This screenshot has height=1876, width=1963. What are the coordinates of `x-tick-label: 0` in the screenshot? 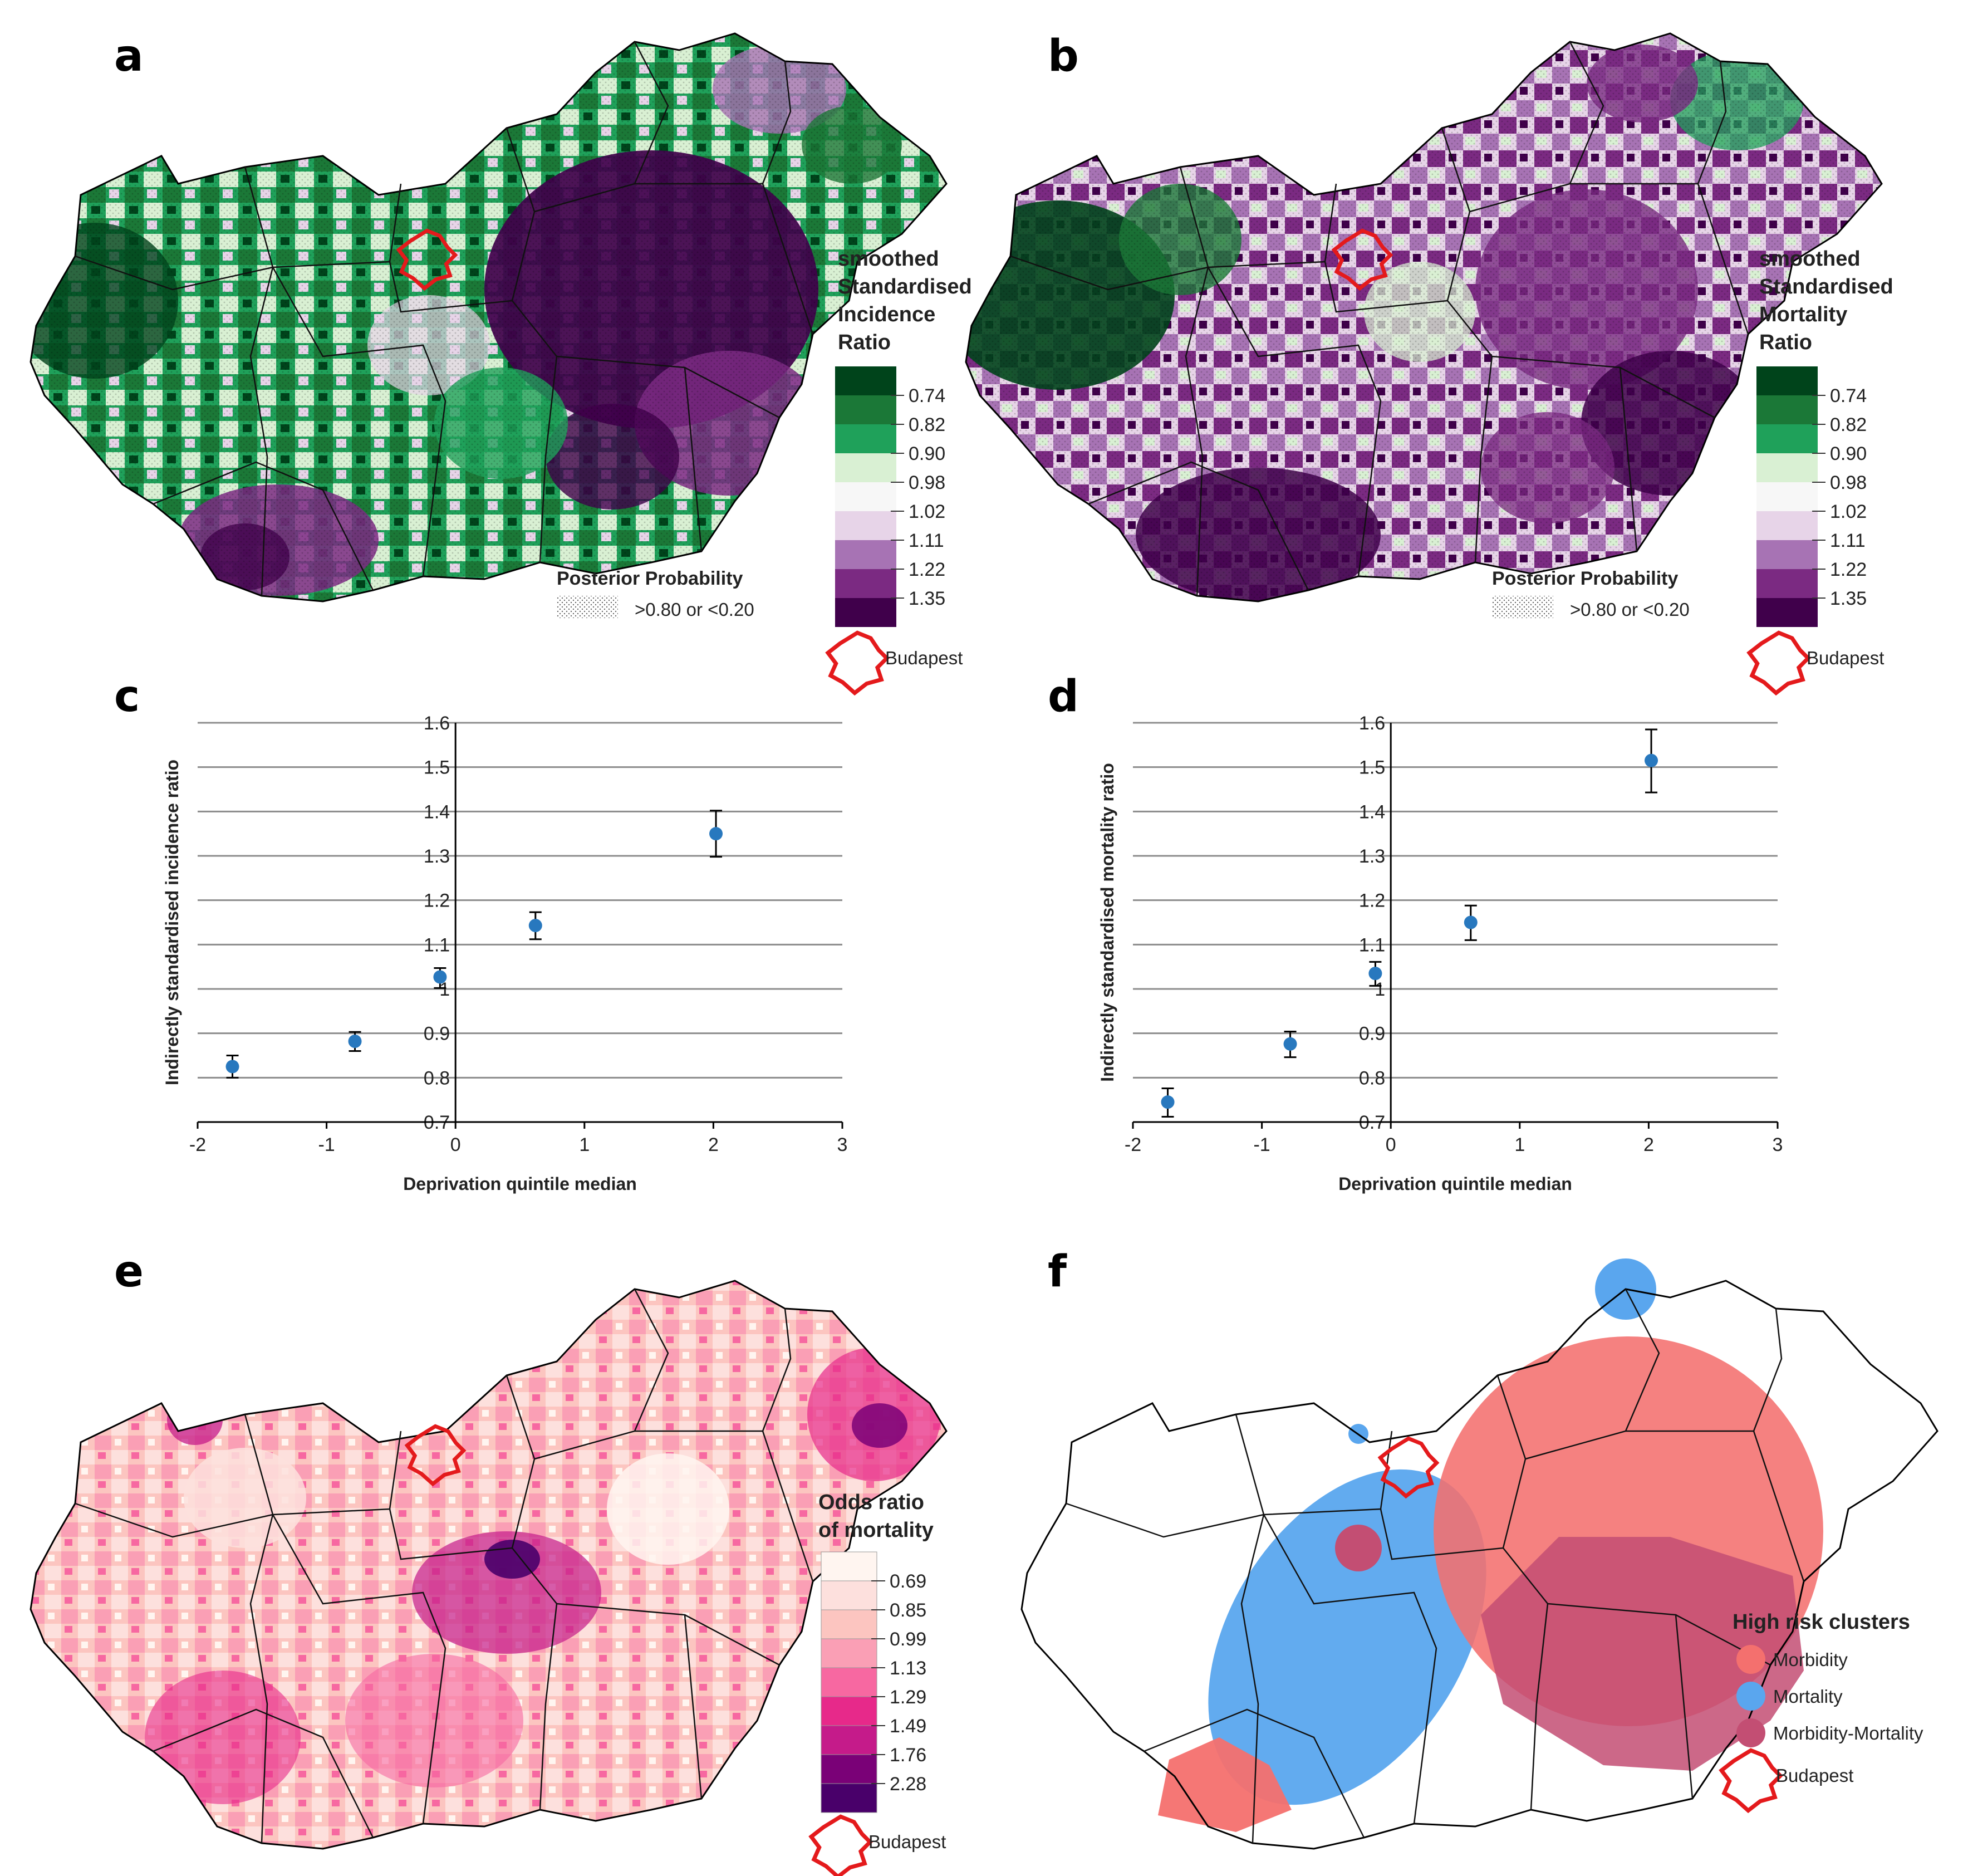 It's located at (1391, 1145).